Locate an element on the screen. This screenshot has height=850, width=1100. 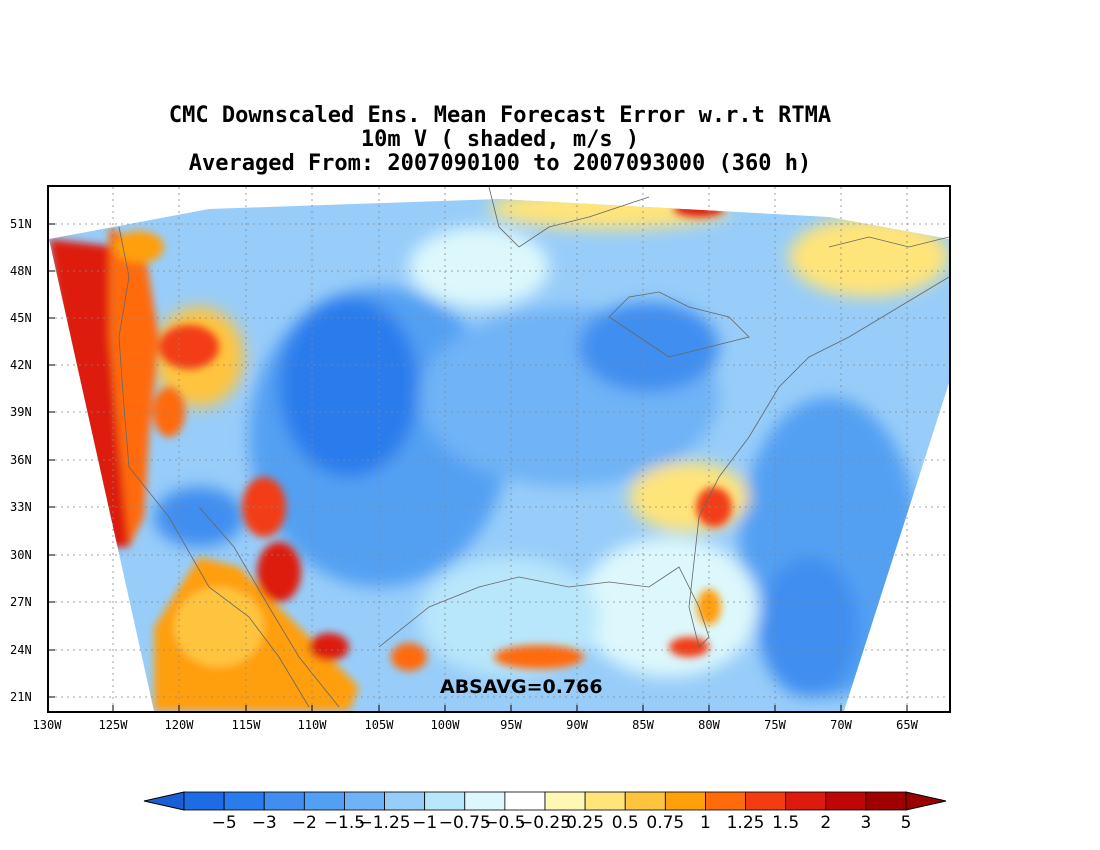
absavg-label: ABSAVG=0.766 is located at coordinates (521, 687).